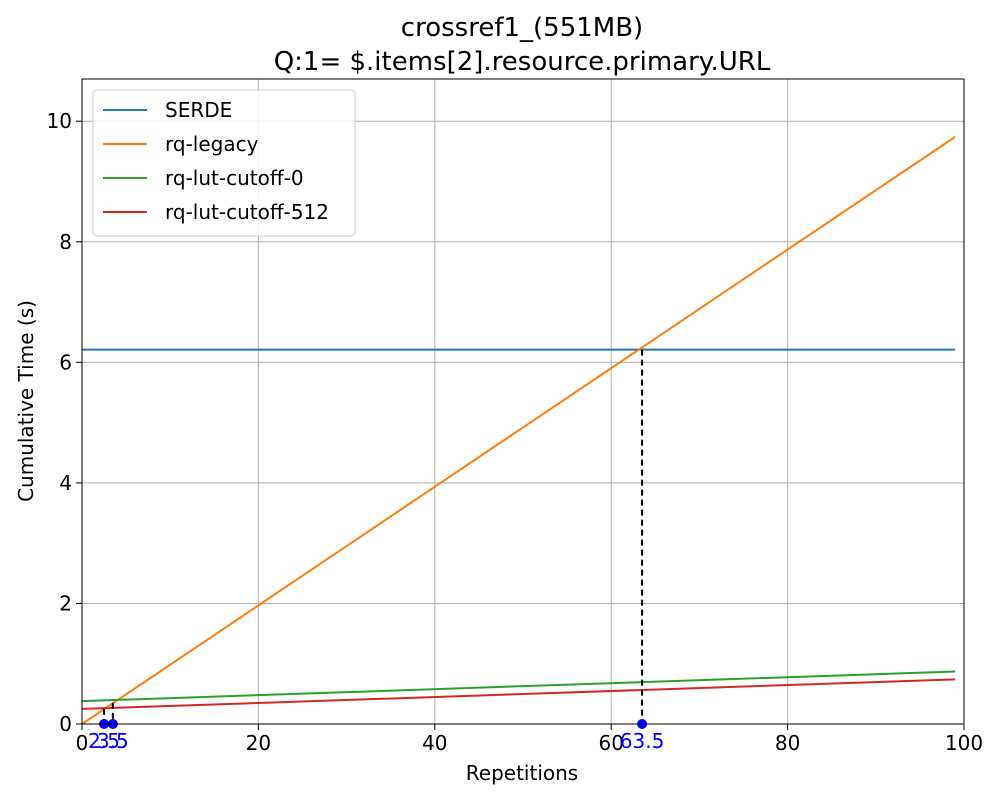 Image resolution: width=1000 pixels, height=800 pixels. What do you see at coordinates (522, 773) in the screenshot?
I see `x-axis-label: Repetitions` at bounding box center [522, 773].